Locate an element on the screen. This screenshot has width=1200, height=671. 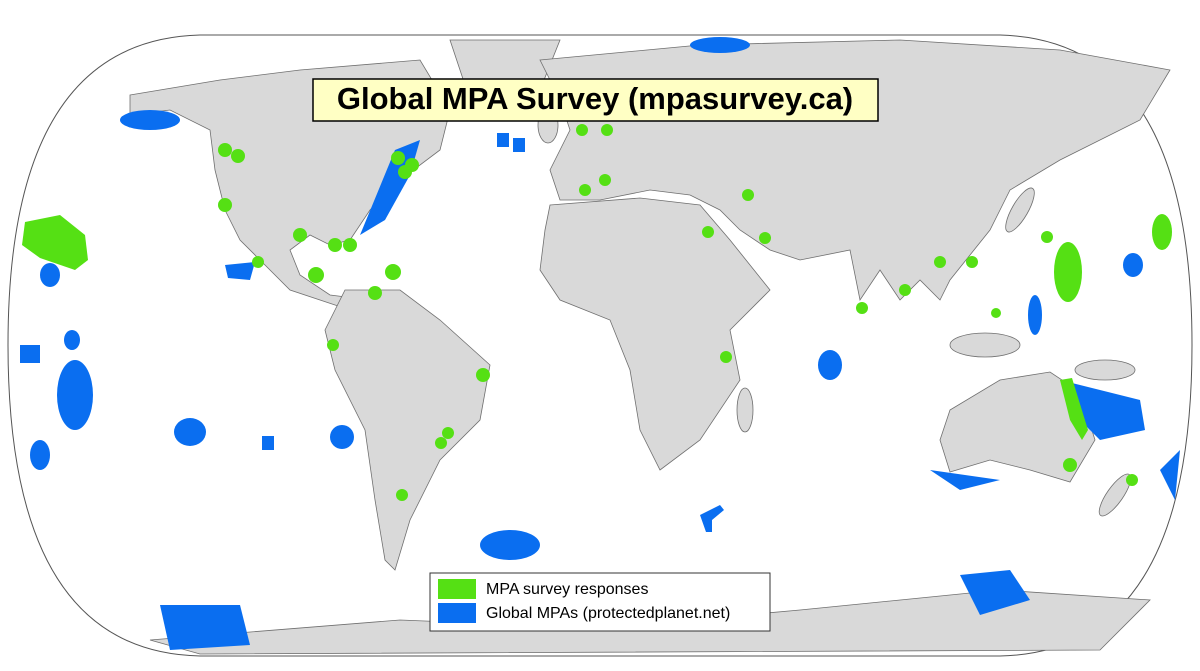
title-box is located at coordinates (595, 100).